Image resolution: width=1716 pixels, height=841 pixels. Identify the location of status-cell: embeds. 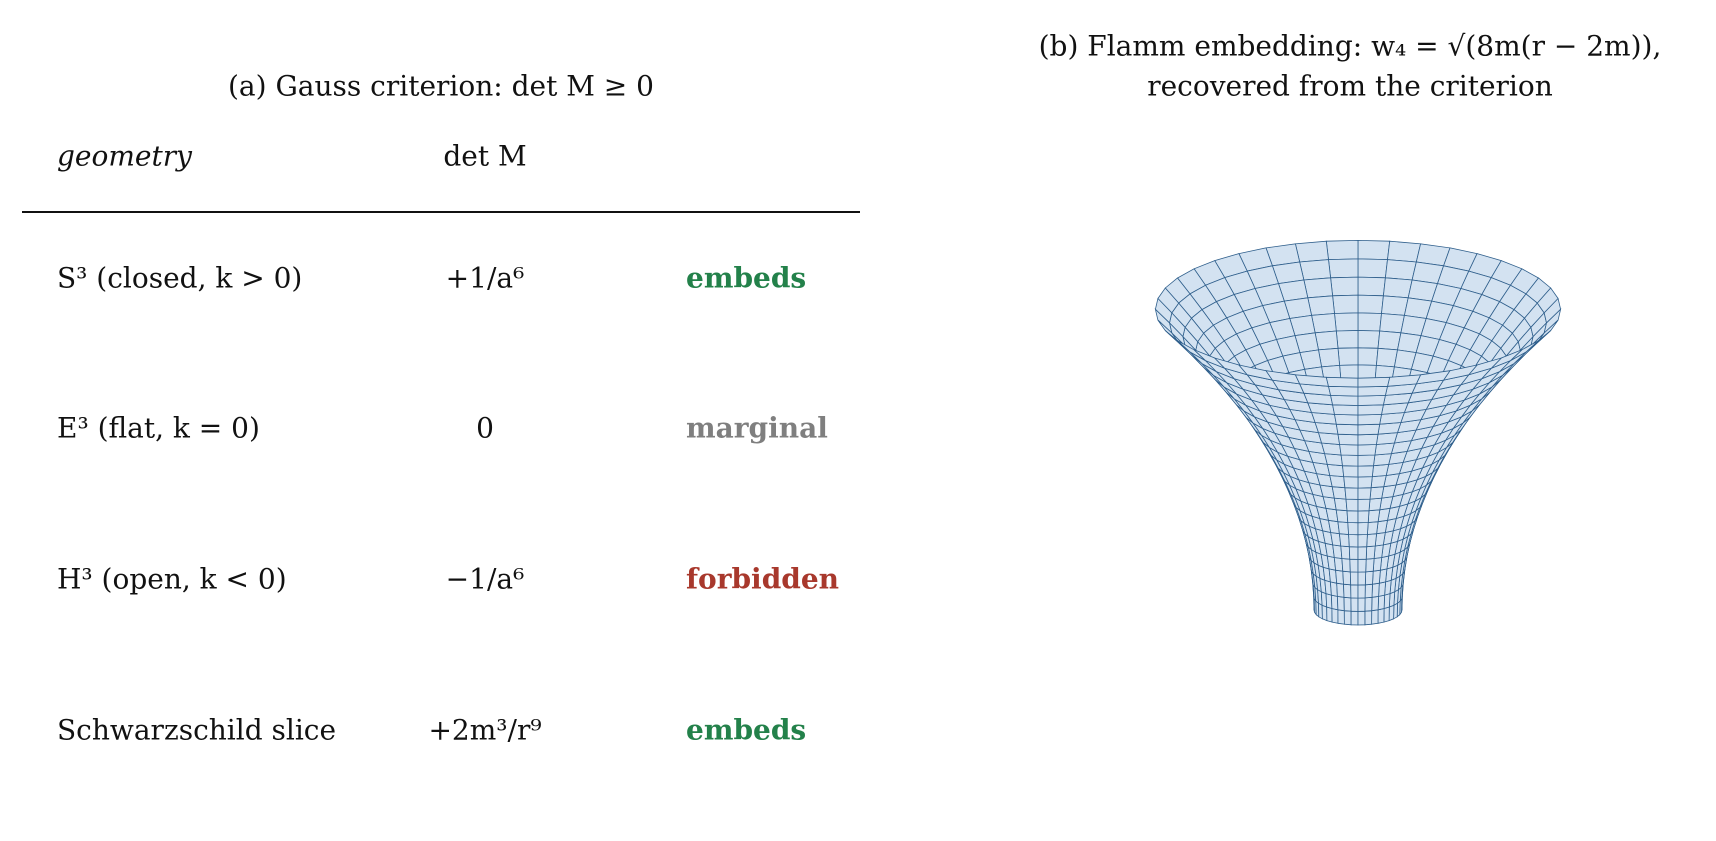
(746, 278).